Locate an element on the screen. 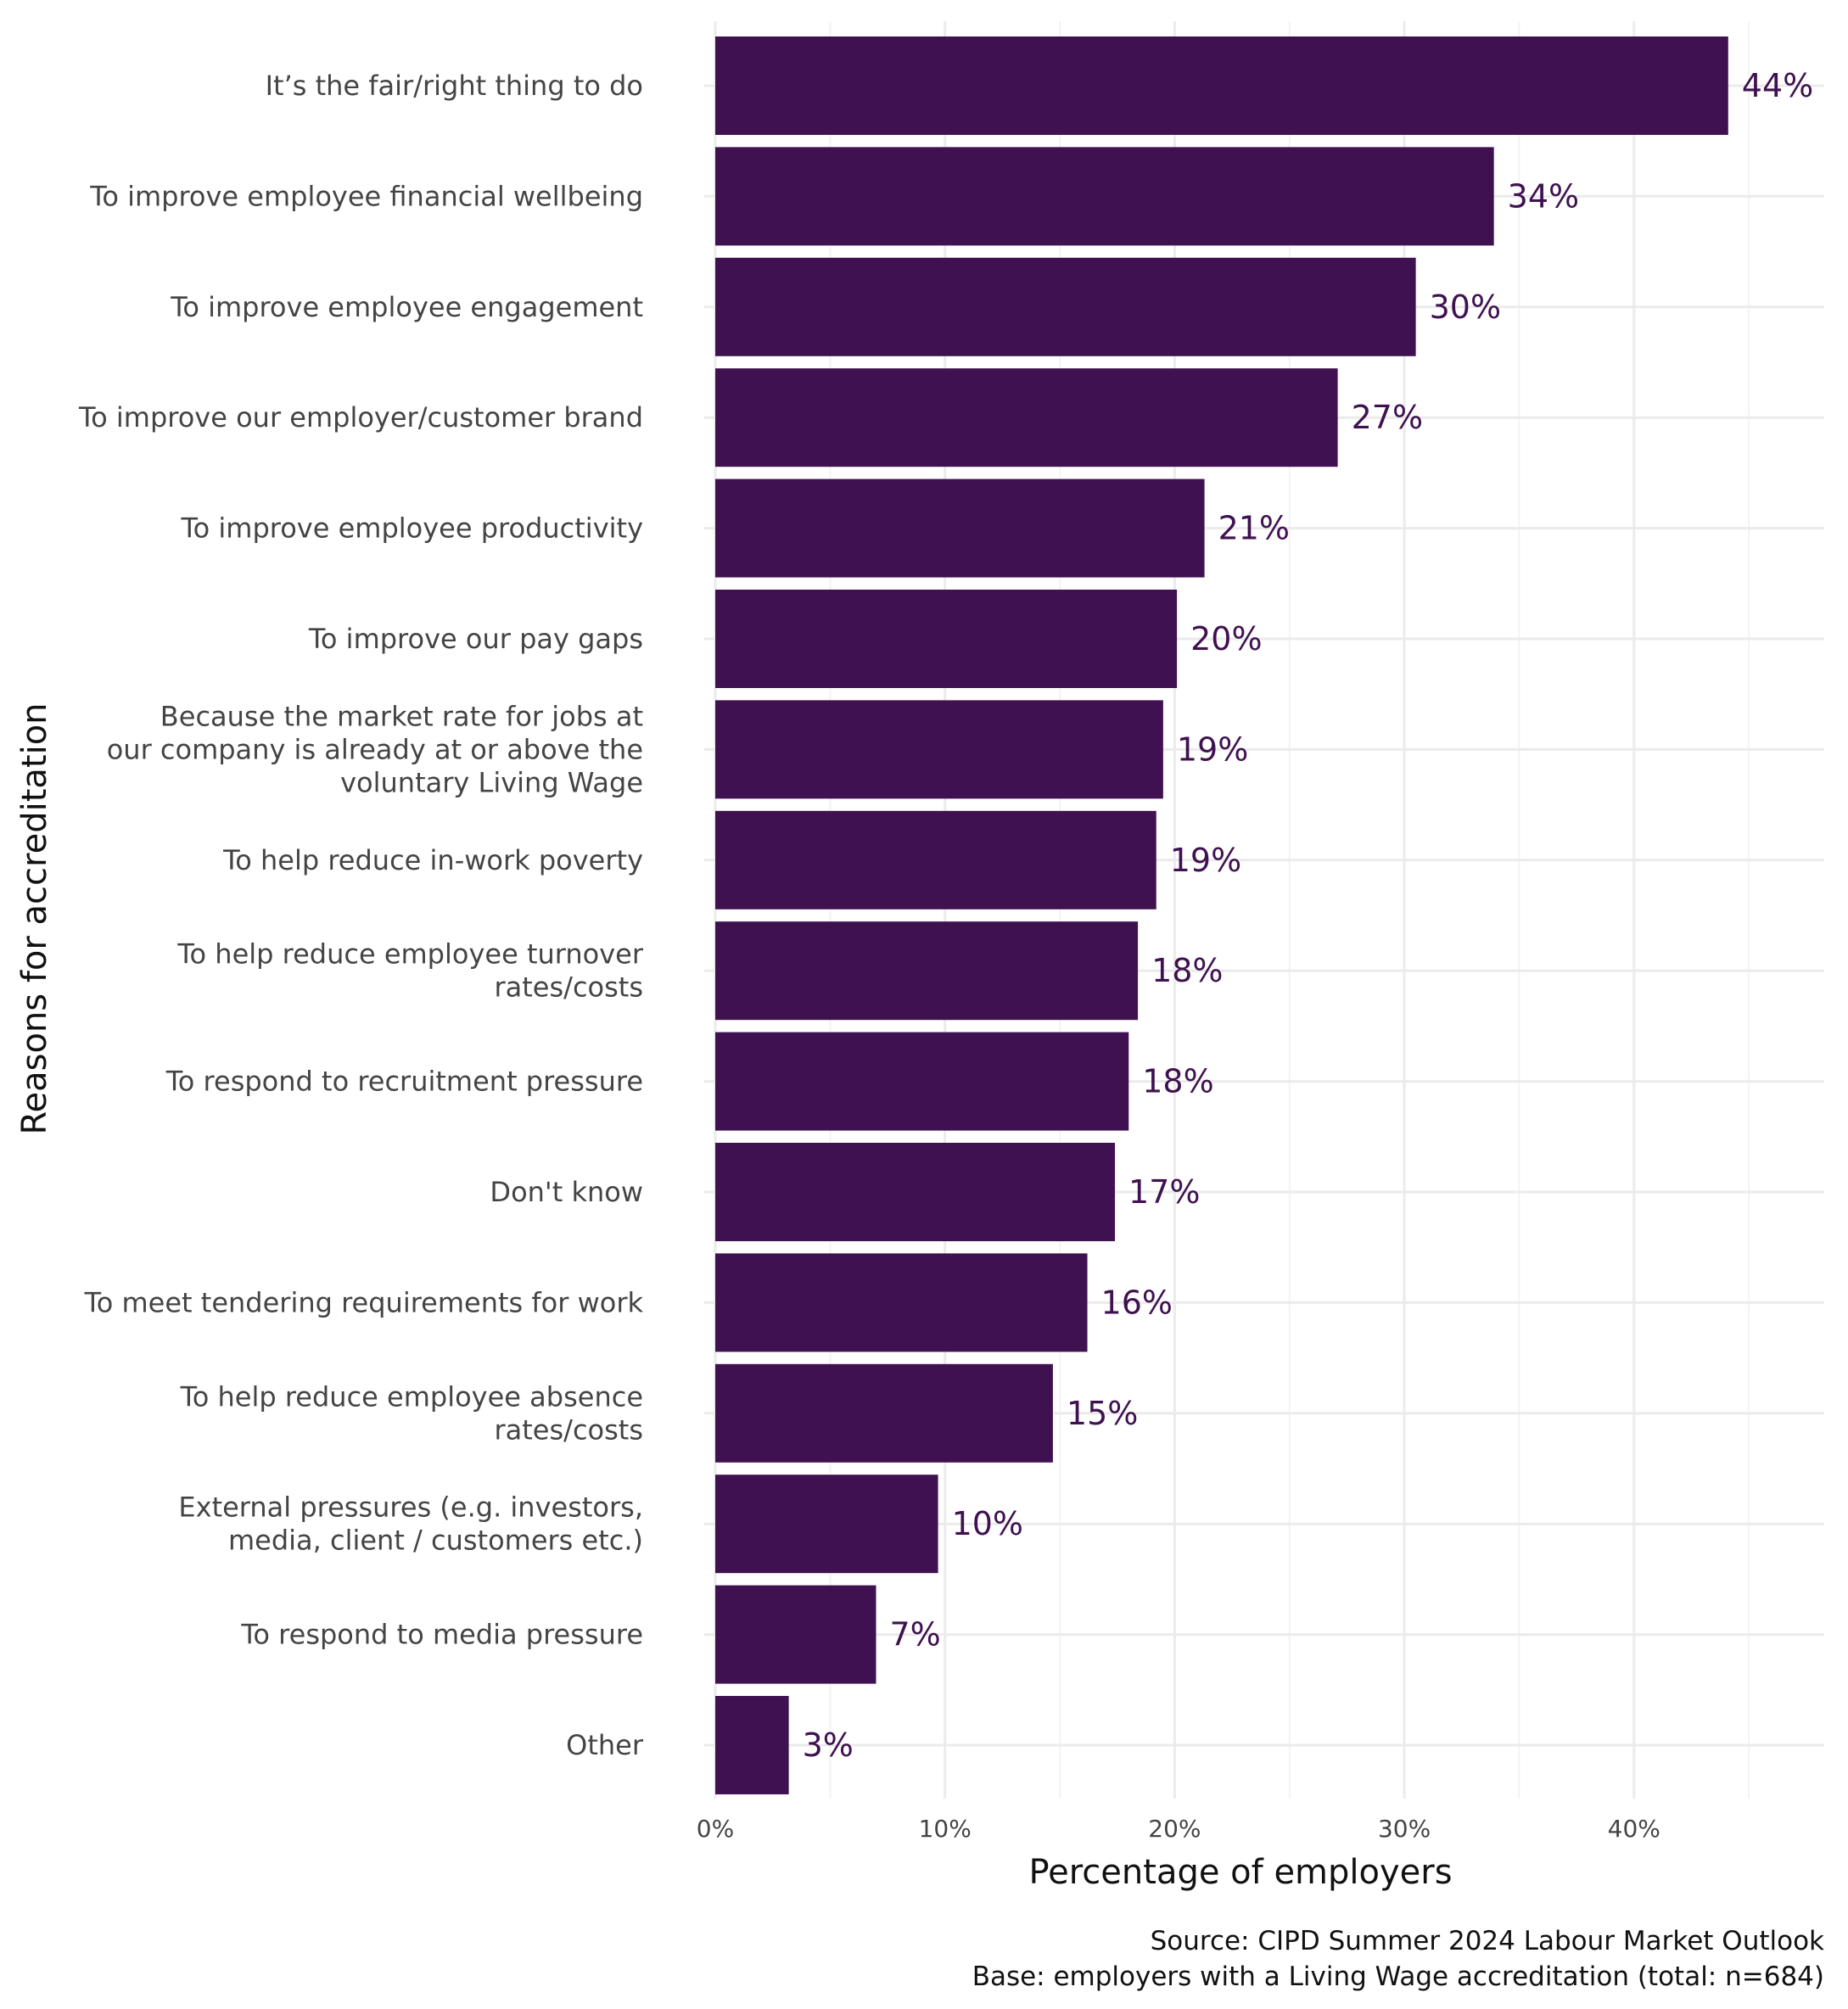 This screenshot has width=1848, height=2009. category-label-line: Because the market rate for jobs at is located at coordinates (402, 716).